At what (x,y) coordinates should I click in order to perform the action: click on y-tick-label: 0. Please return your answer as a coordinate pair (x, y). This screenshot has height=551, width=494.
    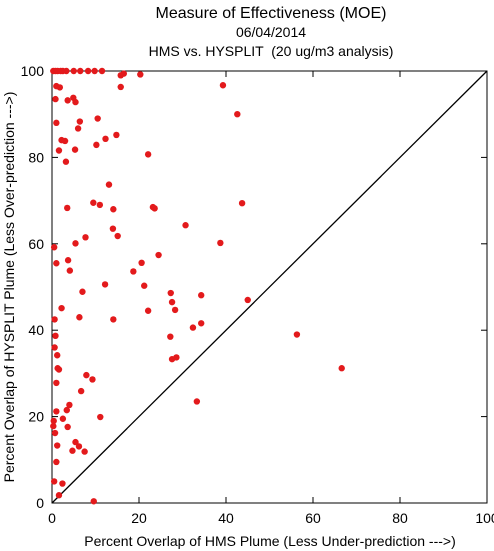
    Looking at the image, I should click on (40, 503).